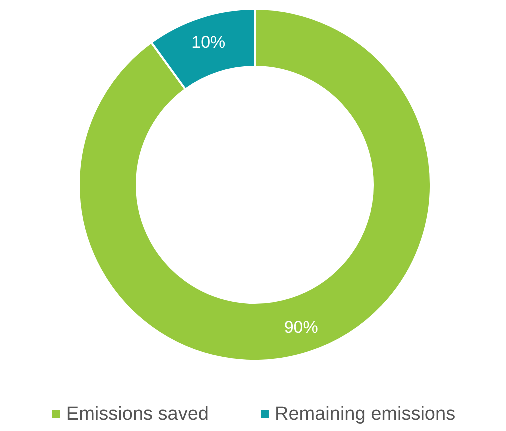 The width and height of the screenshot is (506, 431). What do you see at coordinates (365, 414) in the screenshot?
I see `legend-label: Remaining emissions` at bounding box center [365, 414].